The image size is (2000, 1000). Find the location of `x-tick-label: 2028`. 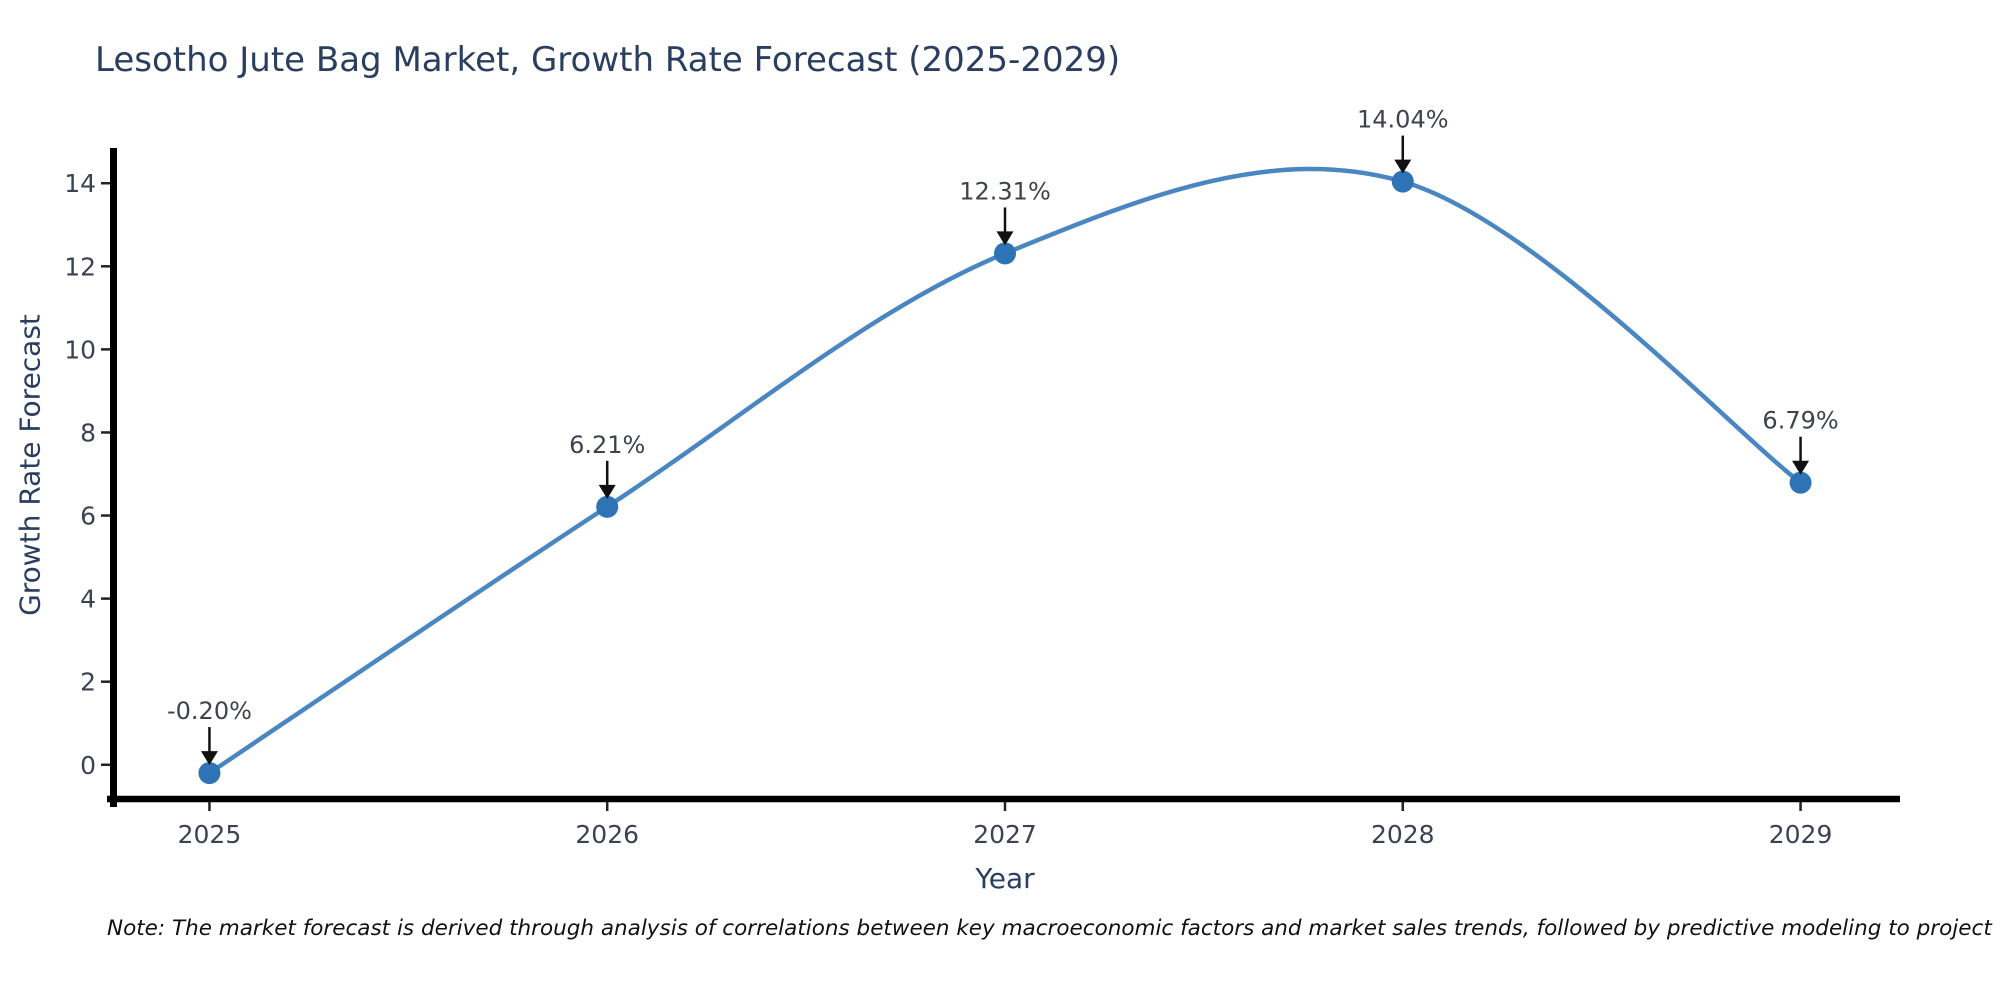

x-tick-label: 2028 is located at coordinates (1403, 834).